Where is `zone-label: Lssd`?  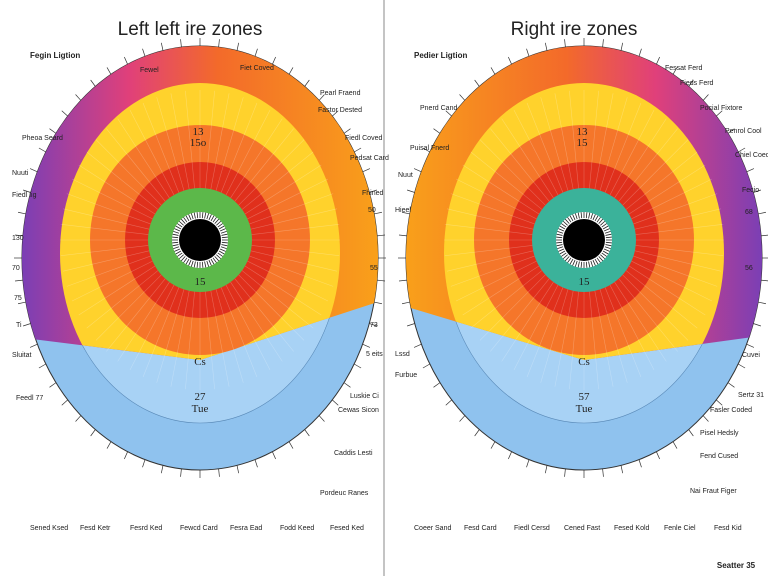
zone-label: Lssd is located at coordinates (402, 354).